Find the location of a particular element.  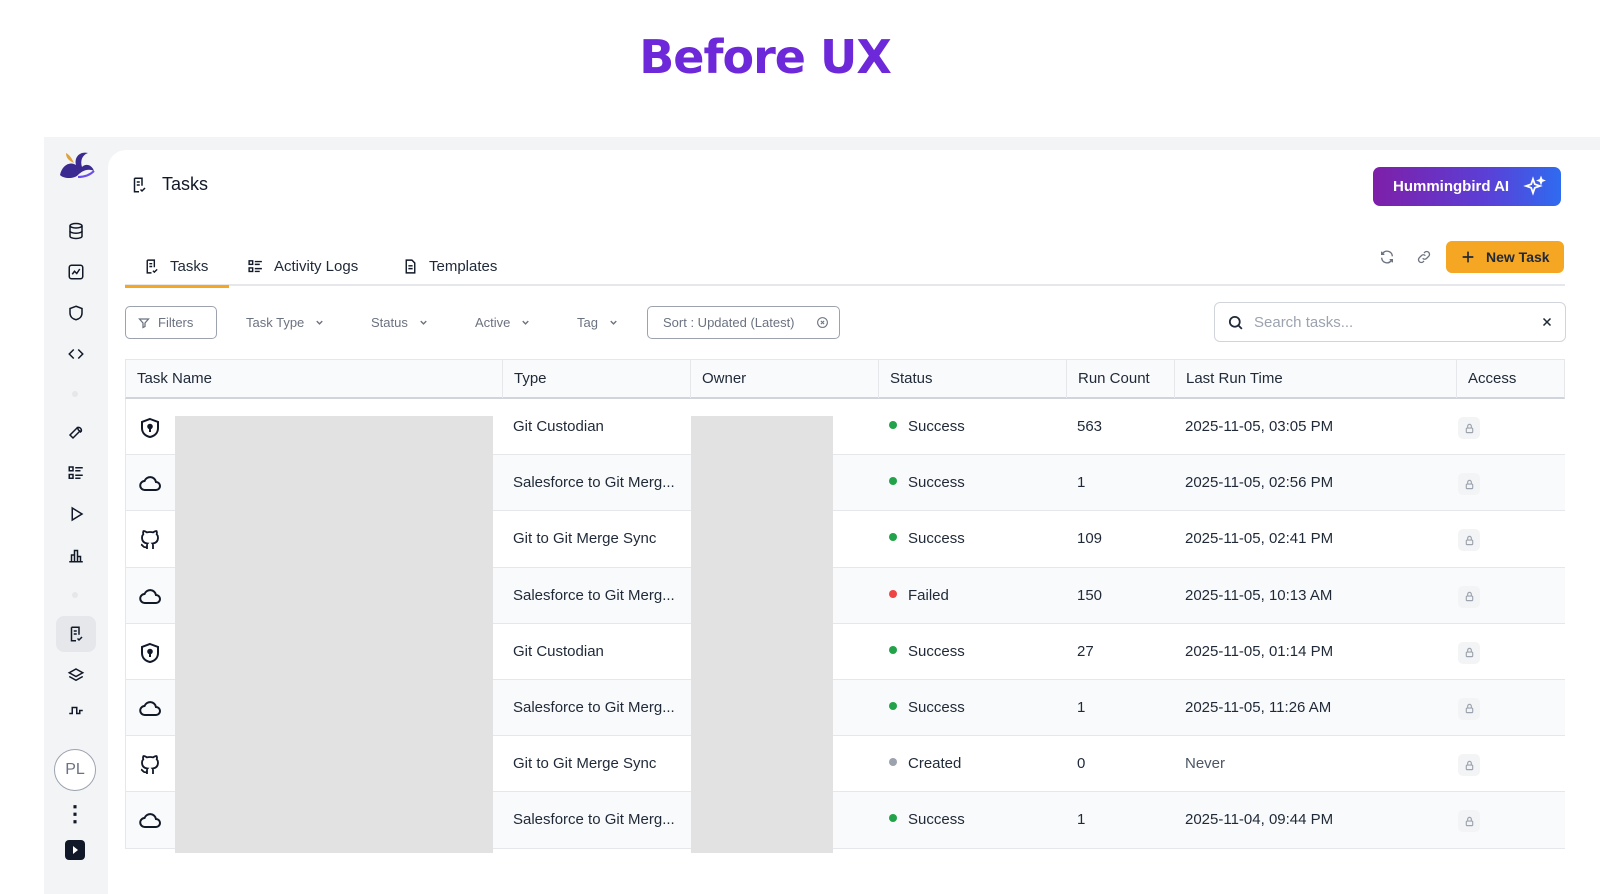

status-dropdown: Status is located at coordinates (400, 322).